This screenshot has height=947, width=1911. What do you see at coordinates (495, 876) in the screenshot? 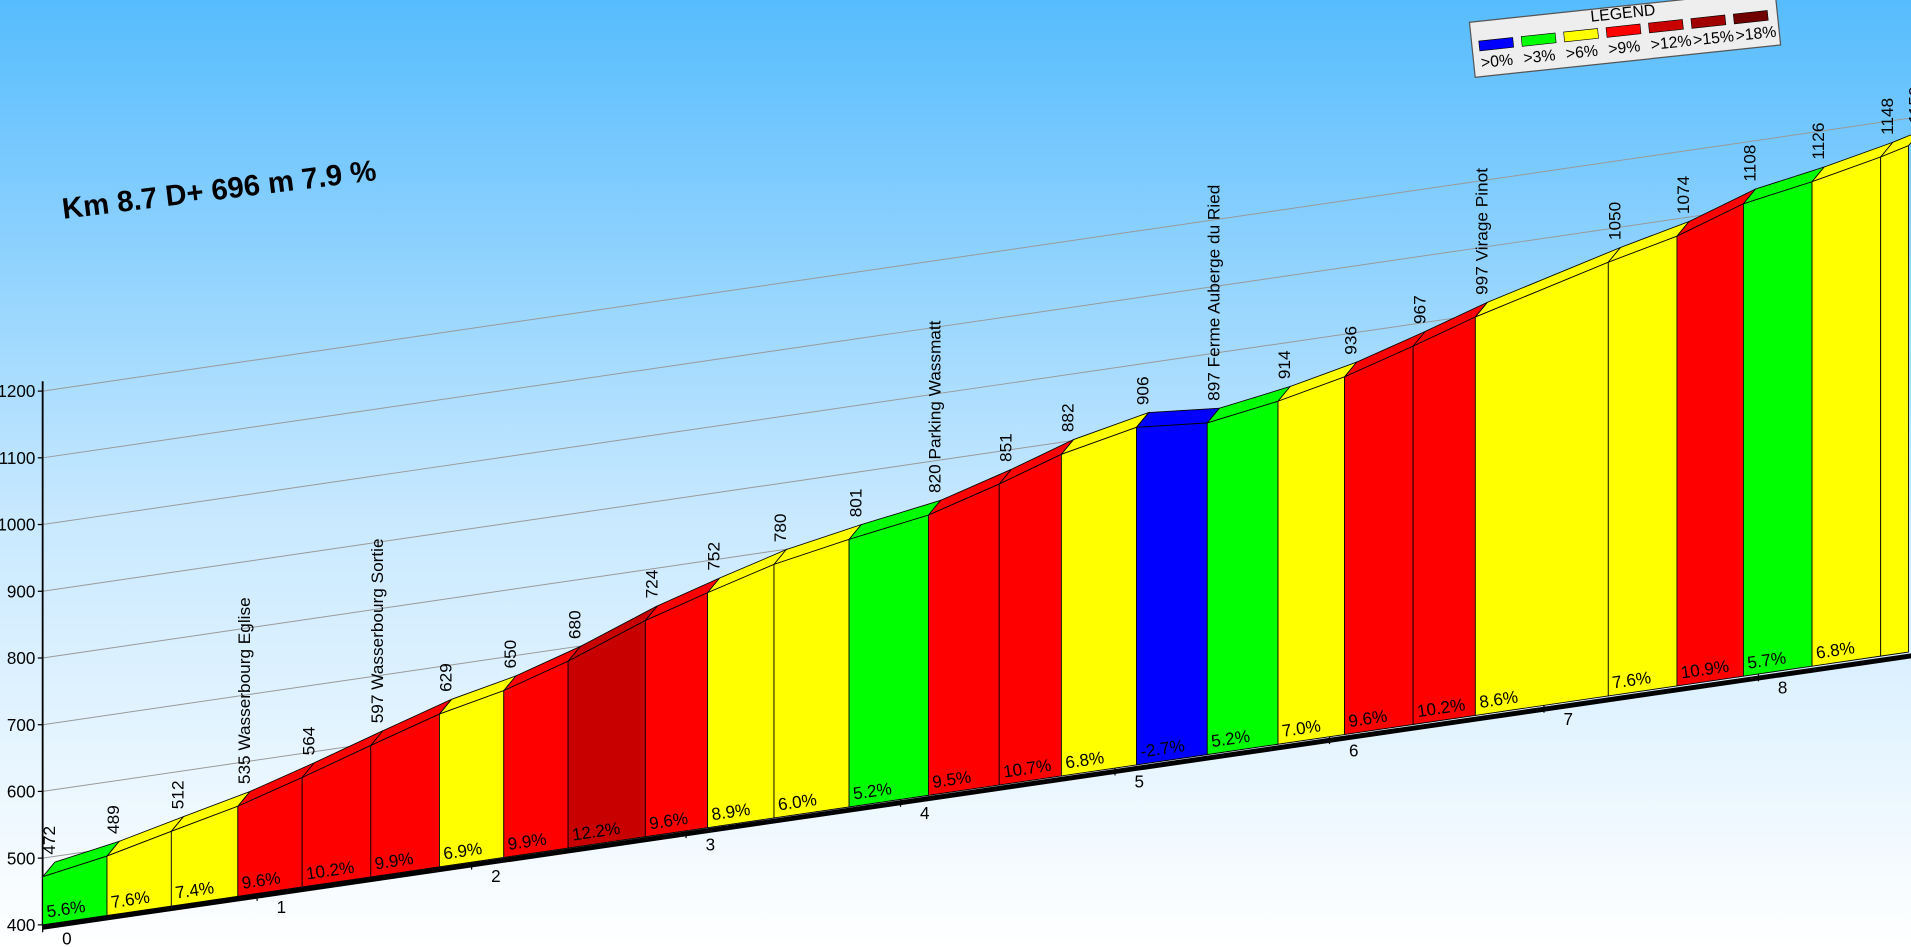
I see `x-tick-label: 2` at bounding box center [495, 876].